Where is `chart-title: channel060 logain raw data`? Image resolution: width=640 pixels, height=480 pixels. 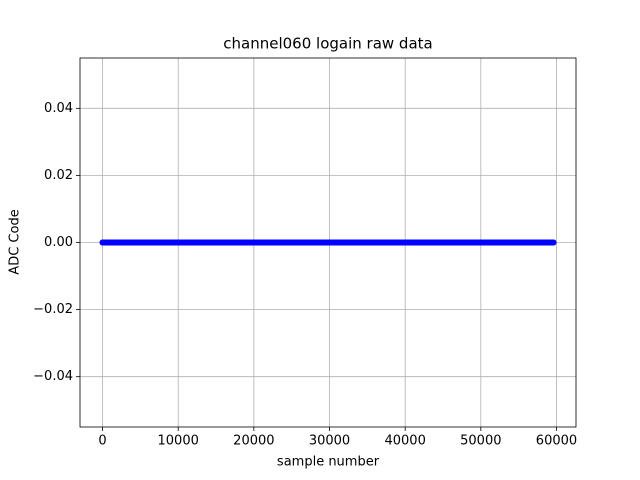 chart-title: channel060 logain raw data is located at coordinates (327, 44).